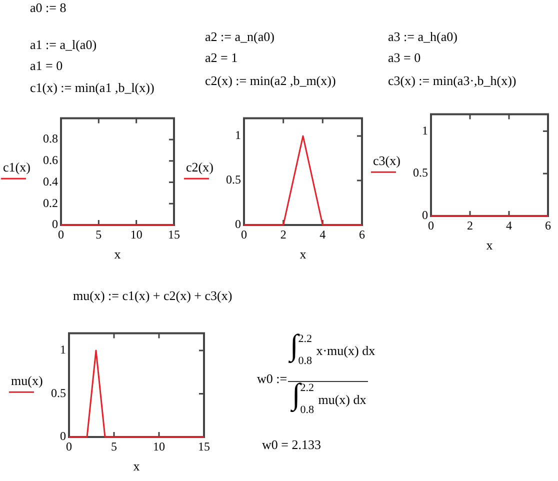 Image resolution: width=558 pixels, height=481 pixels. What do you see at coordinates (221, 58) in the screenshot?
I see `text: a2 = 1` at bounding box center [221, 58].